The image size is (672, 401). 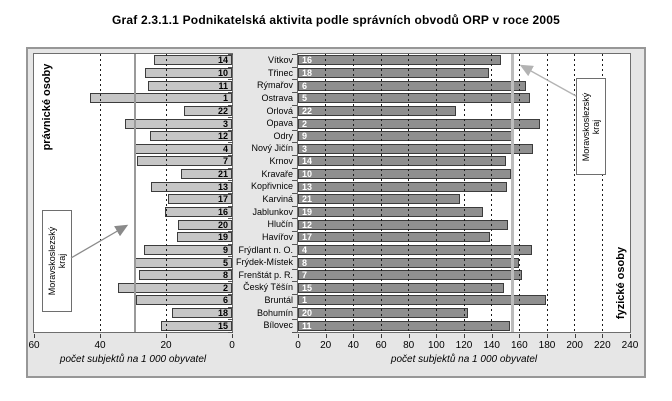 I want to click on rank-label: 8, so click(x=225, y=275).